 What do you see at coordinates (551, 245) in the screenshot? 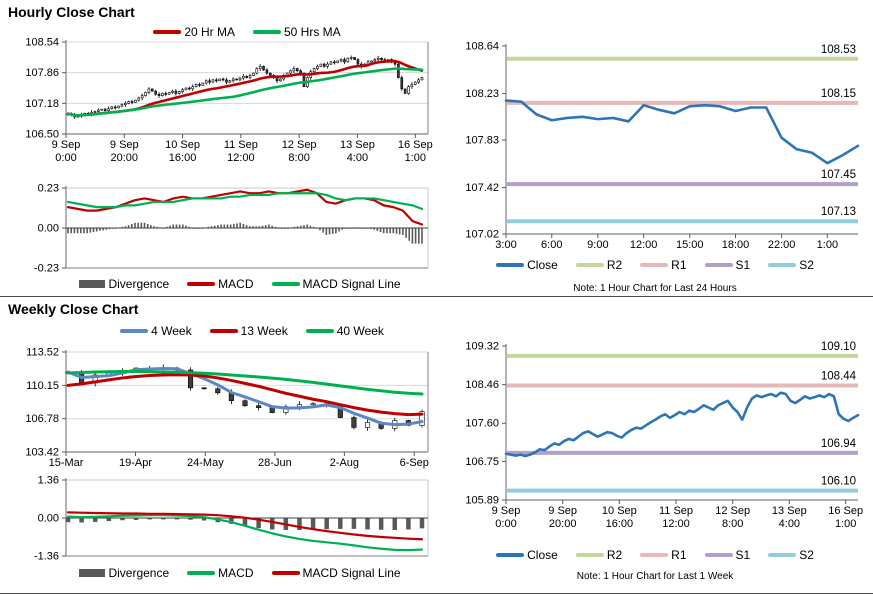
I see `svg-text: 6:00` at bounding box center [551, 245].